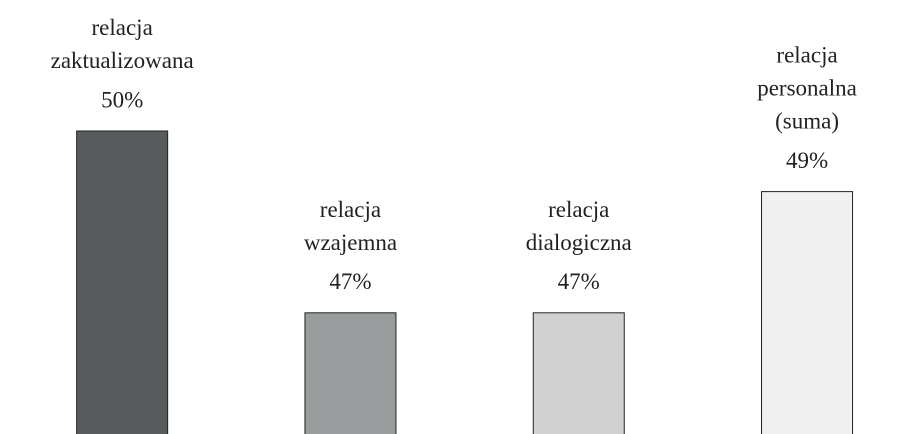  Describe the element at coordinates (579, 226) in the screenshot. I see `category-label: relacja dialogiczna` at that location.